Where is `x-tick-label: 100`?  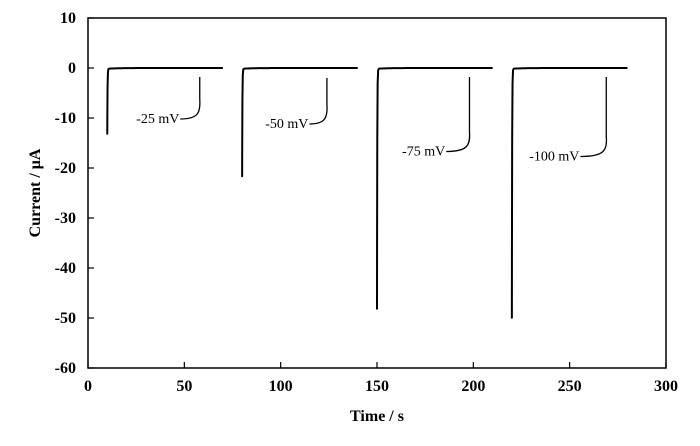
x-tick-label: 100 is located at coordinates (281, 386).